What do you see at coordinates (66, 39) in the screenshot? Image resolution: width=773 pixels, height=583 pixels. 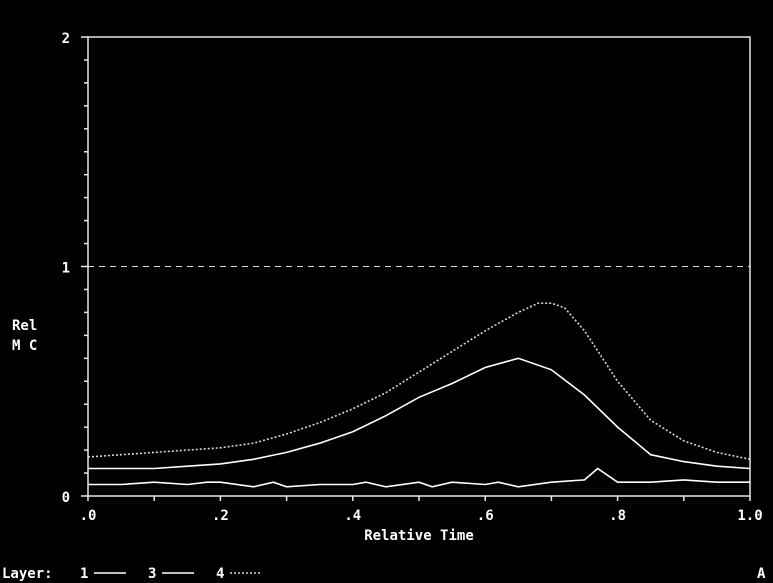 I see `y-tick-label: 2` at bounding box center [66, 39].